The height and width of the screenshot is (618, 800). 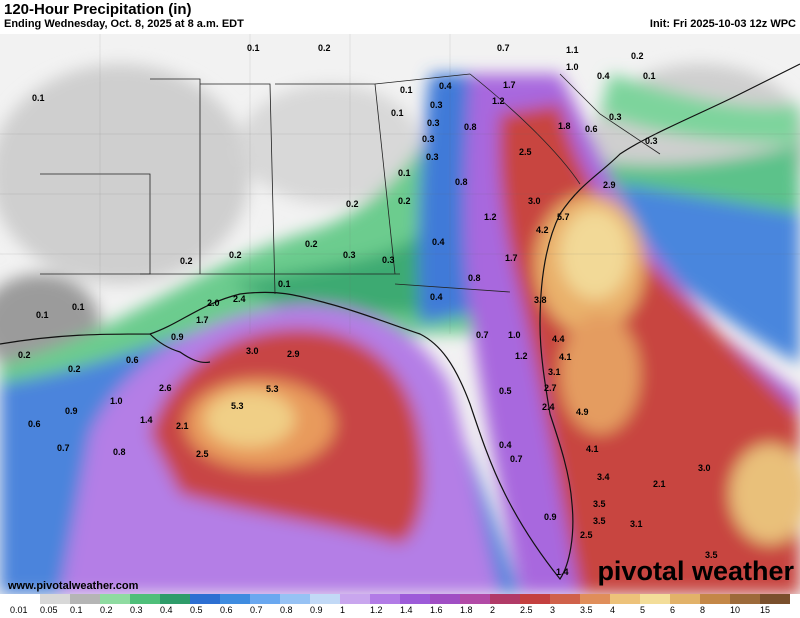 I want to click on legend-tick-label: 1.4, so click(x=406, y=610).